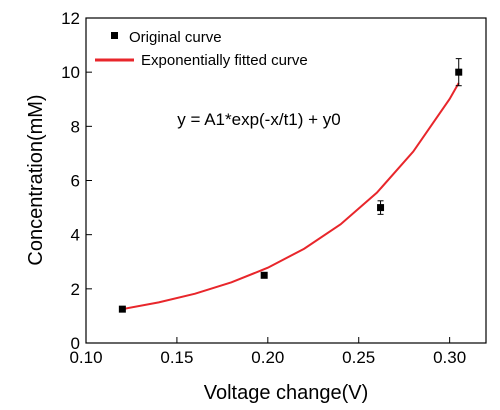 The image size is (500, 410). I want to click on y-tick-label: 2, so click(75, 289).